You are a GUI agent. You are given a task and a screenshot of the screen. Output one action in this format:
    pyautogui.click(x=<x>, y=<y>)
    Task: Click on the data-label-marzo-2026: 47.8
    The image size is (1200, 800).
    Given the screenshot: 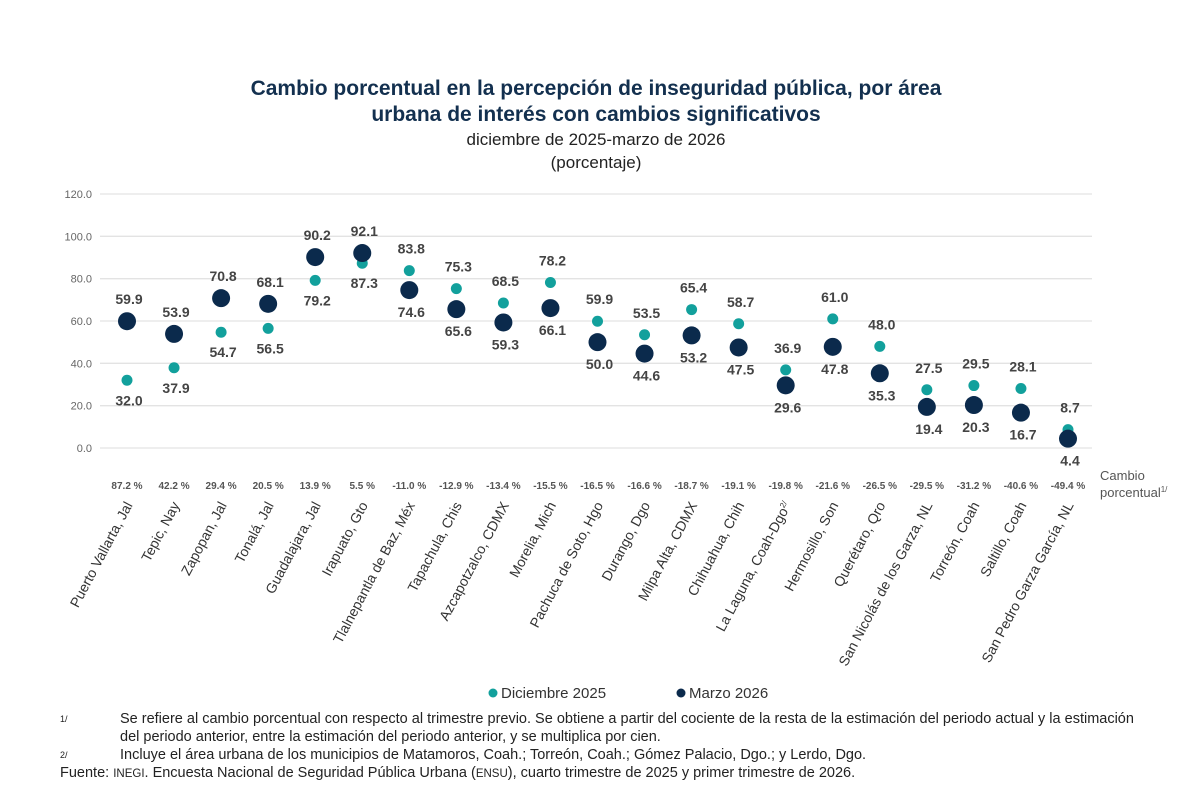 What is the action you would take?
    pyautogui.click(x=834, y=369)
    